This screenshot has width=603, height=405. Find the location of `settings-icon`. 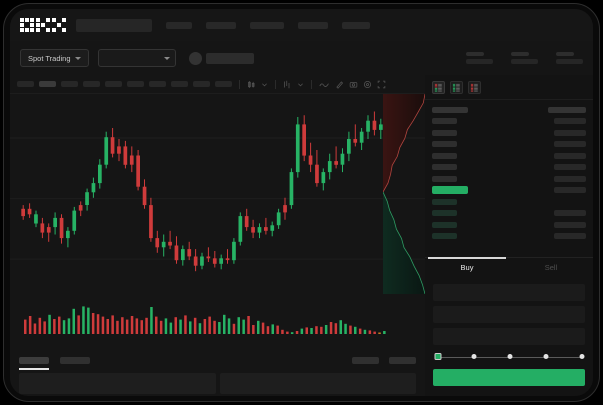

settings-icon is located at coordinates (367, 84).